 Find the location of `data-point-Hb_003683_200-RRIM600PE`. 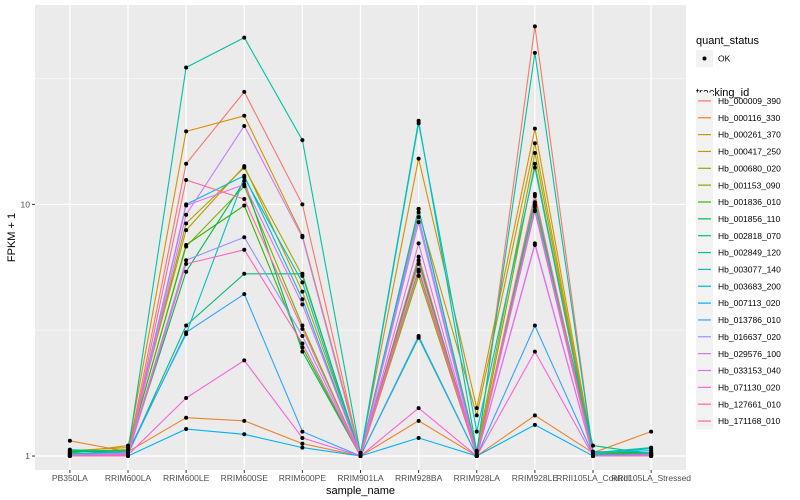

data-point-Hb_003683_200-RRIM600PE is located at coordinates (302, 299).